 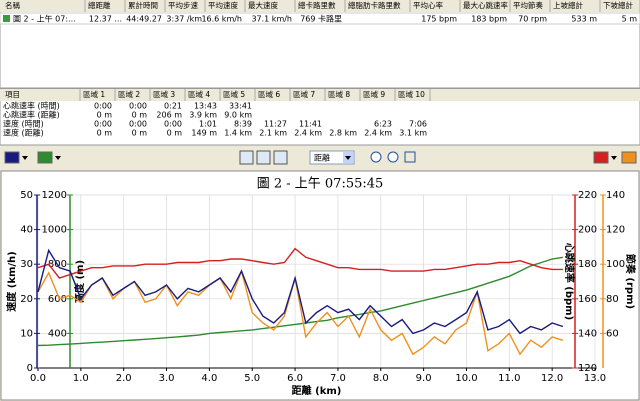 I want to click on x-tick-label: 10.0, so click(x=466, y=378).